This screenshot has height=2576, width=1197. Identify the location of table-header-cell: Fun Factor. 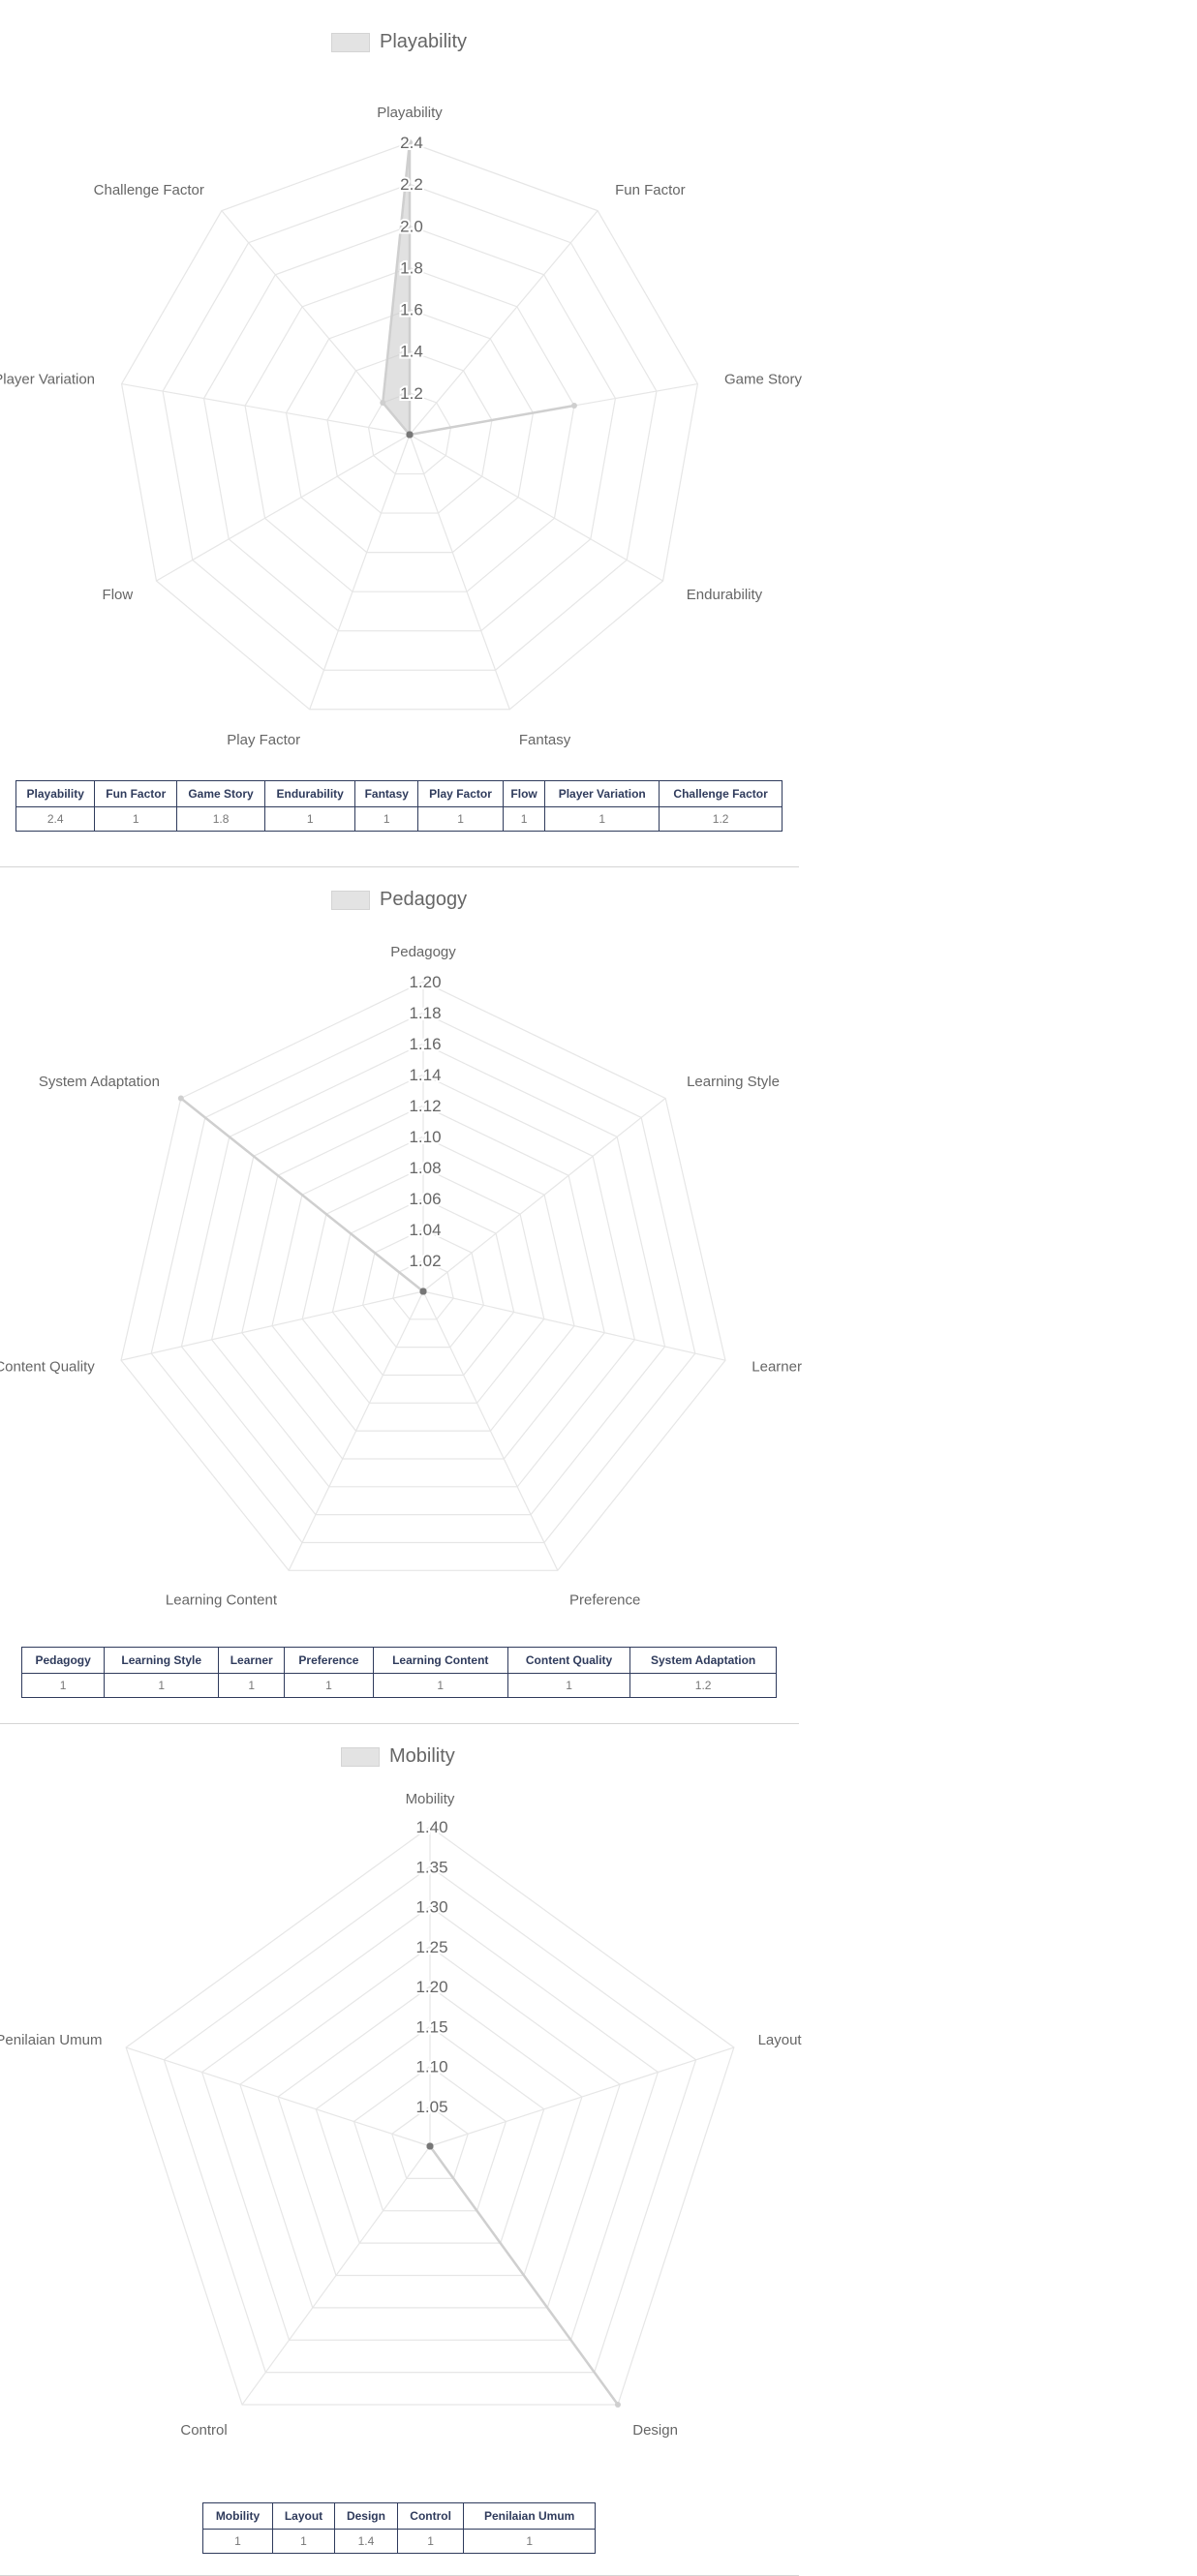
(136, 794).